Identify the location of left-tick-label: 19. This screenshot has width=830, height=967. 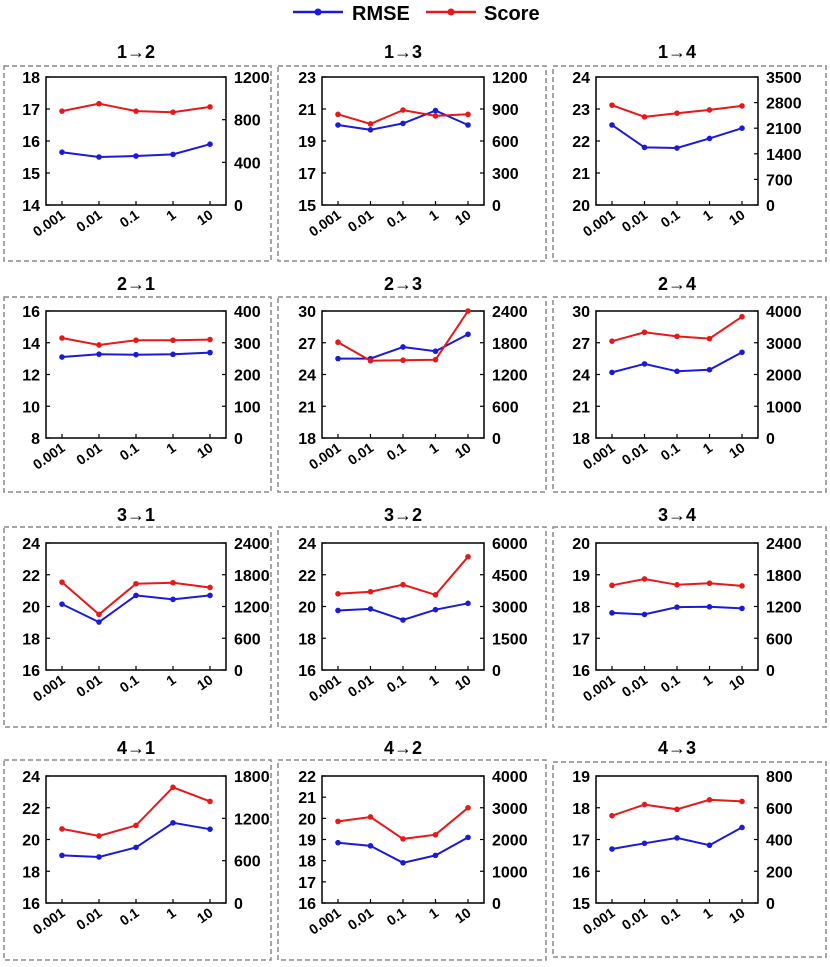
(307, 841).